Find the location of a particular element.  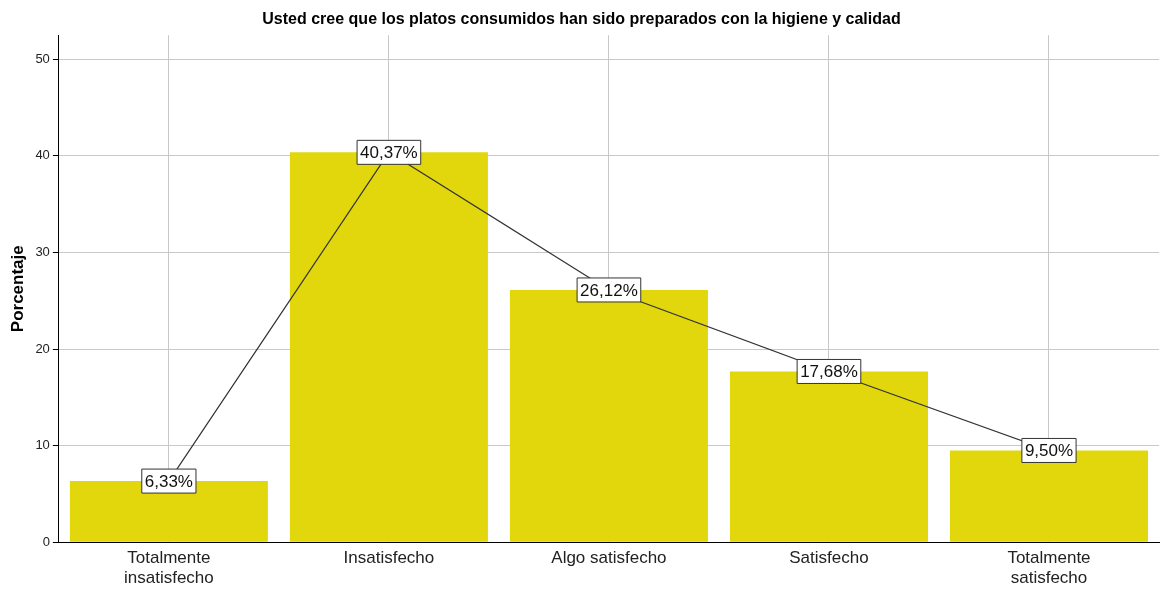

y-tick-label: 10 is located at coordinates (42, 445).